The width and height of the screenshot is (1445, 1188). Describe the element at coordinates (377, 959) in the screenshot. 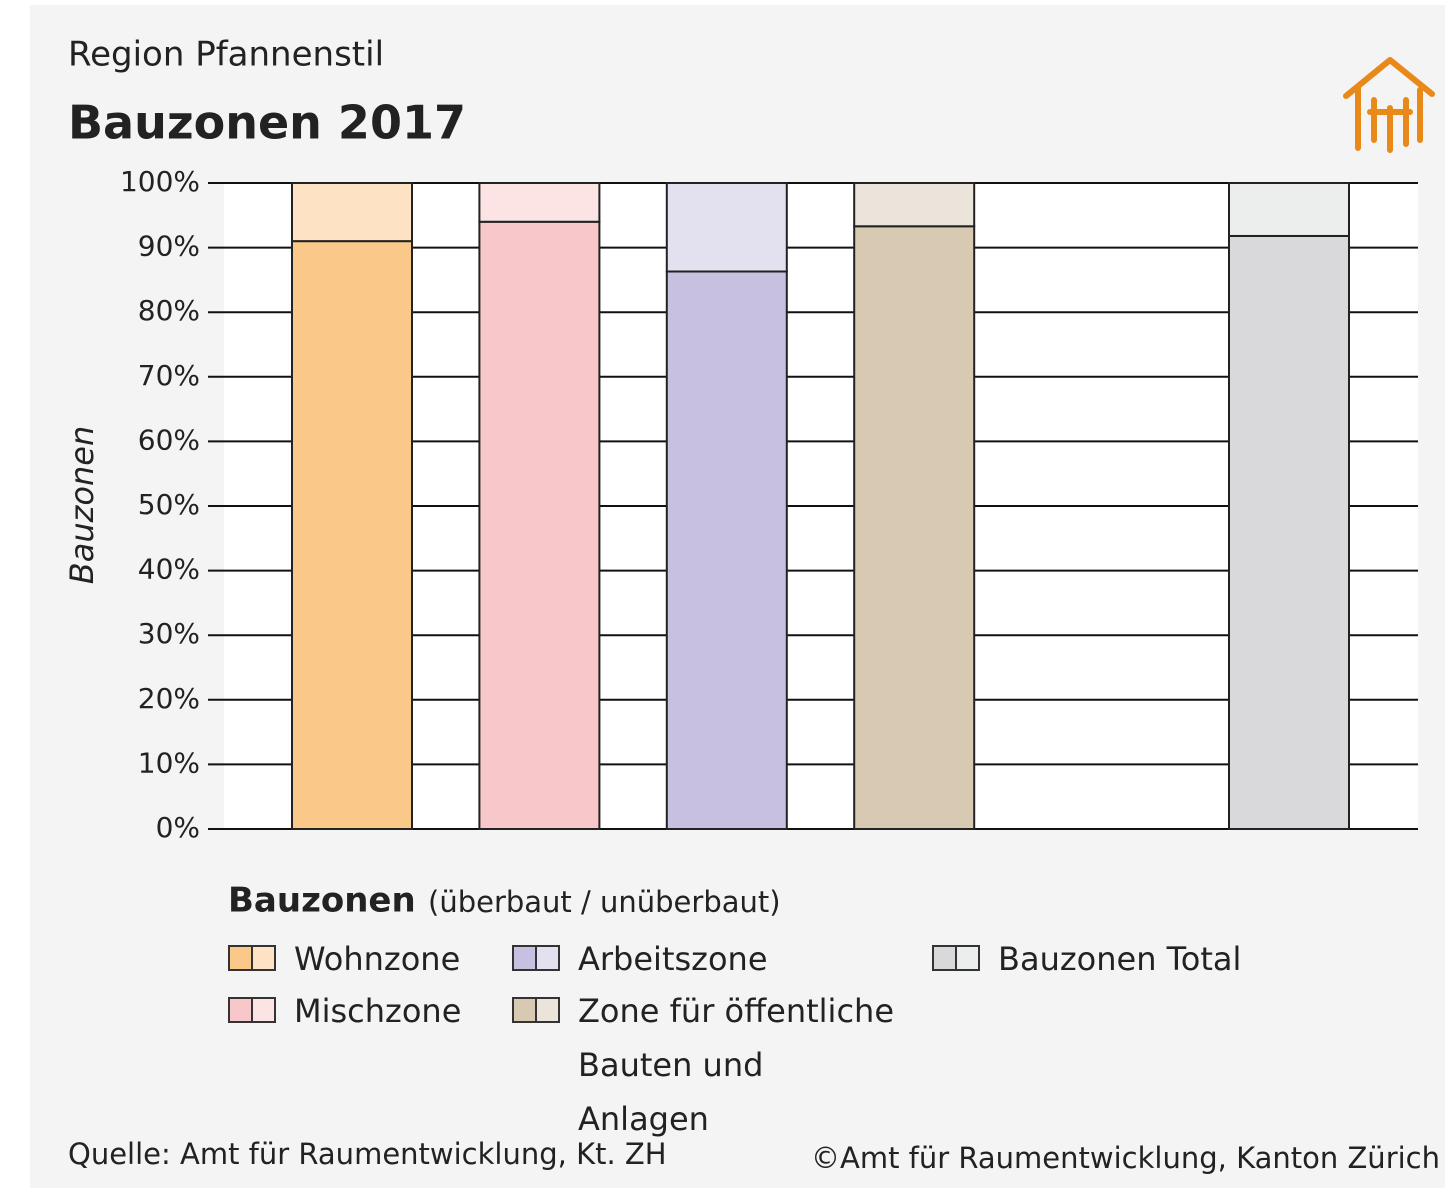

I see `legend-label: Wohnzone` at that location.